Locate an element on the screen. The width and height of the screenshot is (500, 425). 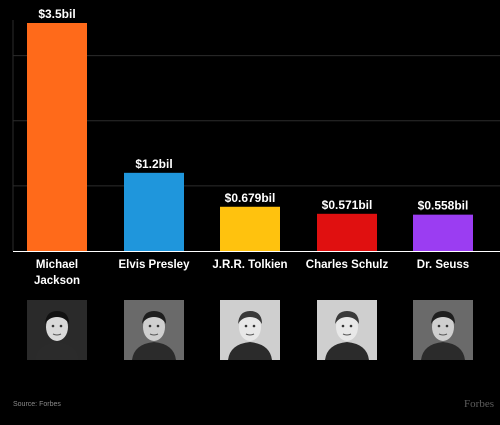
data-label-0: $3.5bil is located at coordinates (56, 14).